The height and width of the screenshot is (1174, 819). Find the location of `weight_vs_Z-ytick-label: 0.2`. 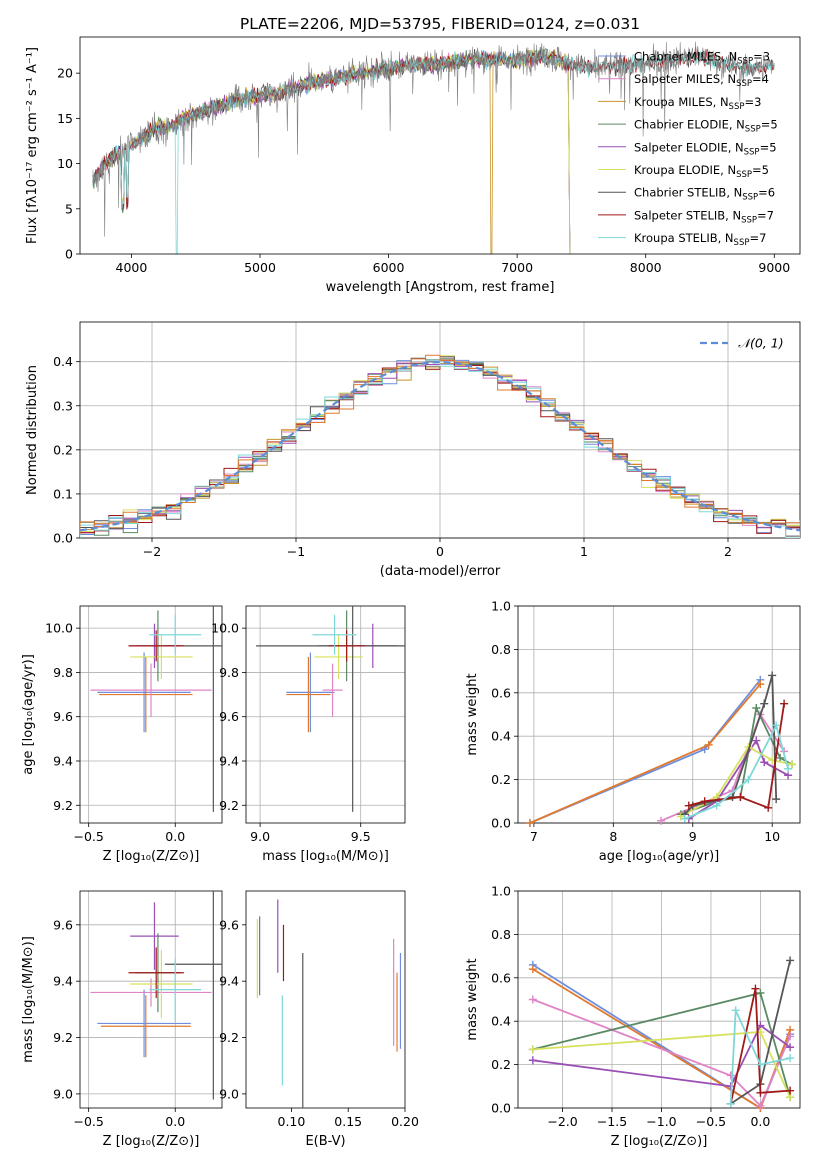

weight_vs_Z-ytick-label: 0.2 is located at coordinates (501, 1064).